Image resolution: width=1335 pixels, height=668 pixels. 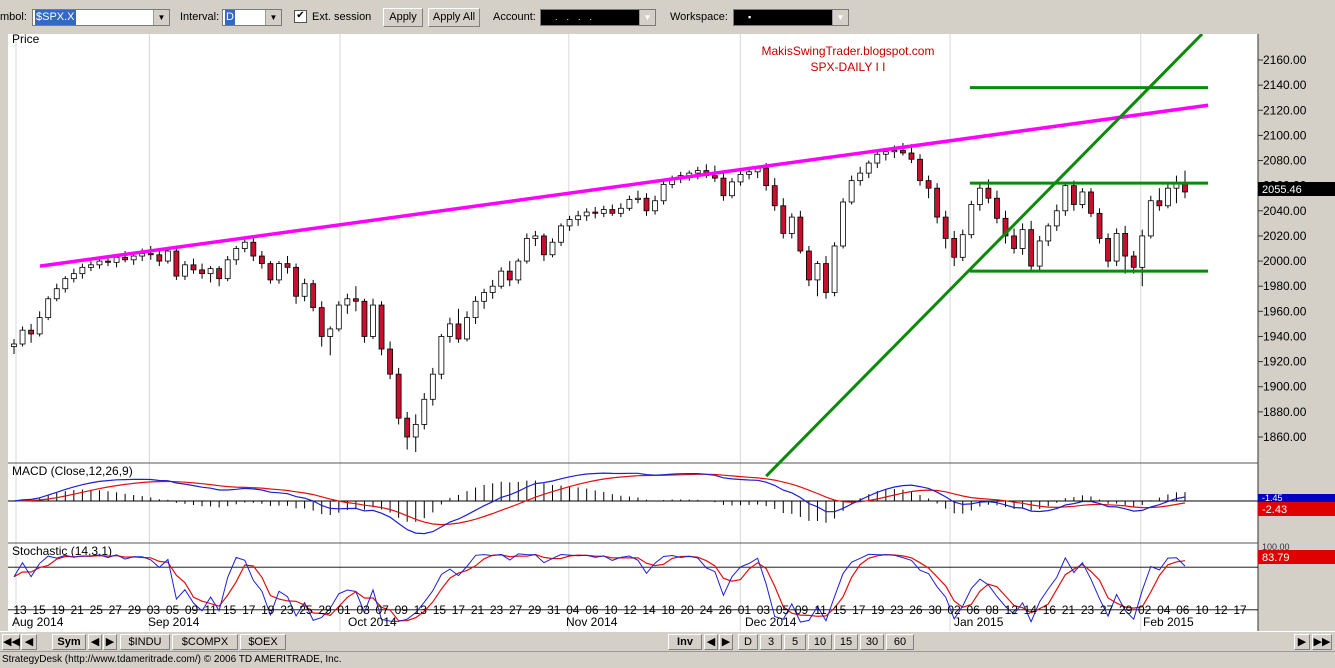 I want to click on interval-value: D, so click(x=230, y=17).